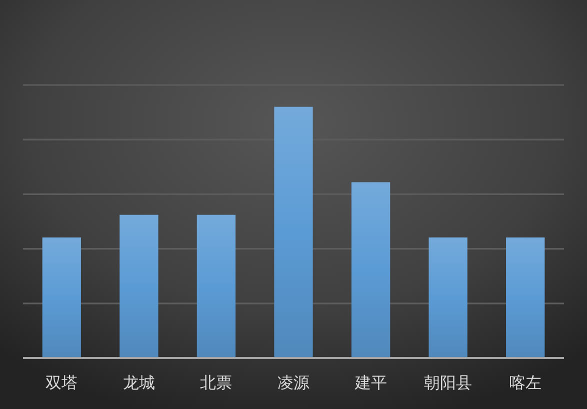 Image resolution: width=587 pixels, height=409 pixels. I want to click on x-tick-label: 双塔, so click(62, 383).